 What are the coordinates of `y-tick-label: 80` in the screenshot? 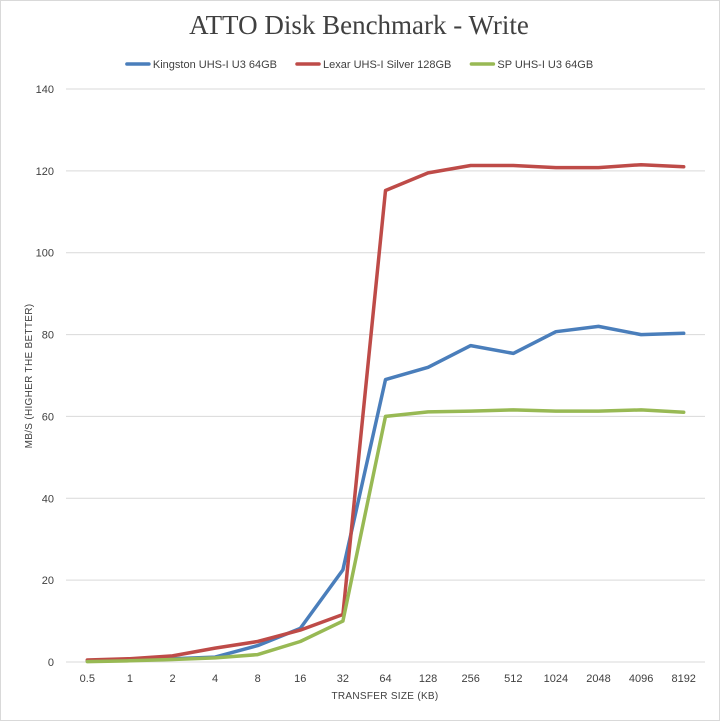 It's located at (48, 336).